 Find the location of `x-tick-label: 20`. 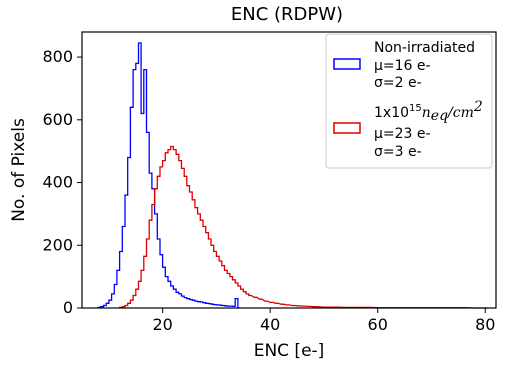

x-tick-label: 20 is located at coordinates (162, 324).